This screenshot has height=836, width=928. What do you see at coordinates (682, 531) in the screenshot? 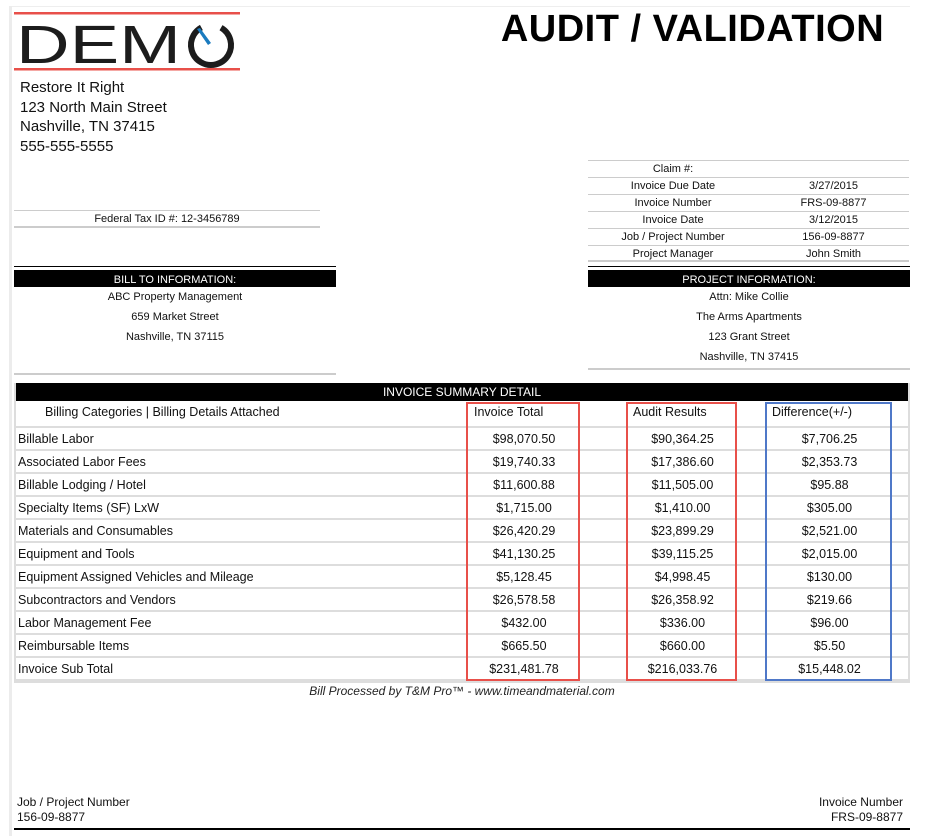
I see `audit-results-cell: $23,899.29` at bounding box center [682, 531].